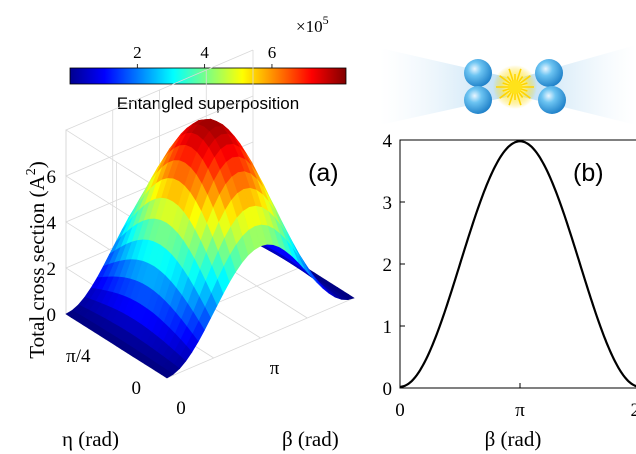  Describe the element at coordinates (167, 374) in the screenshot. I see `surface-patch` at that location.